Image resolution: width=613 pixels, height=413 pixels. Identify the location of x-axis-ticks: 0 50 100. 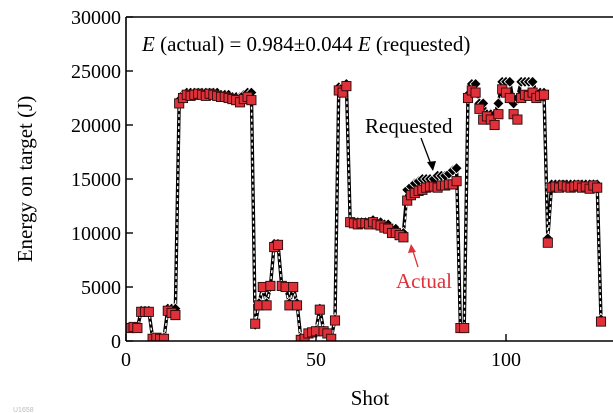
(321, 352).